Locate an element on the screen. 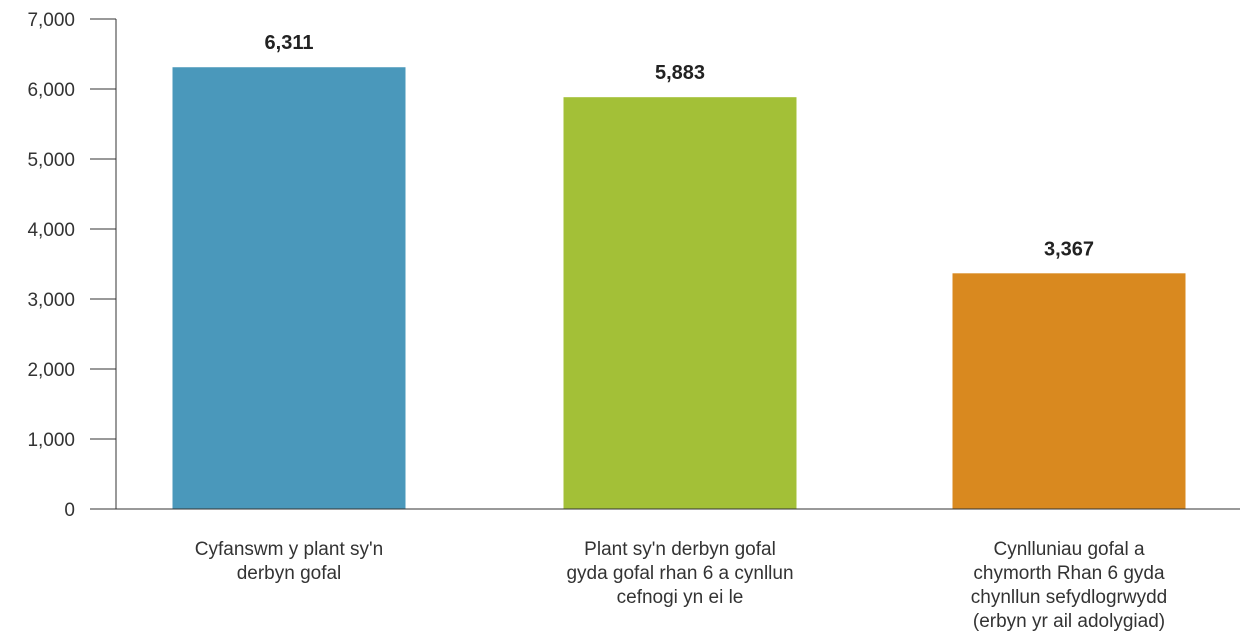  category-label-line: derbyn gofal is located at coordinates (289, 573).